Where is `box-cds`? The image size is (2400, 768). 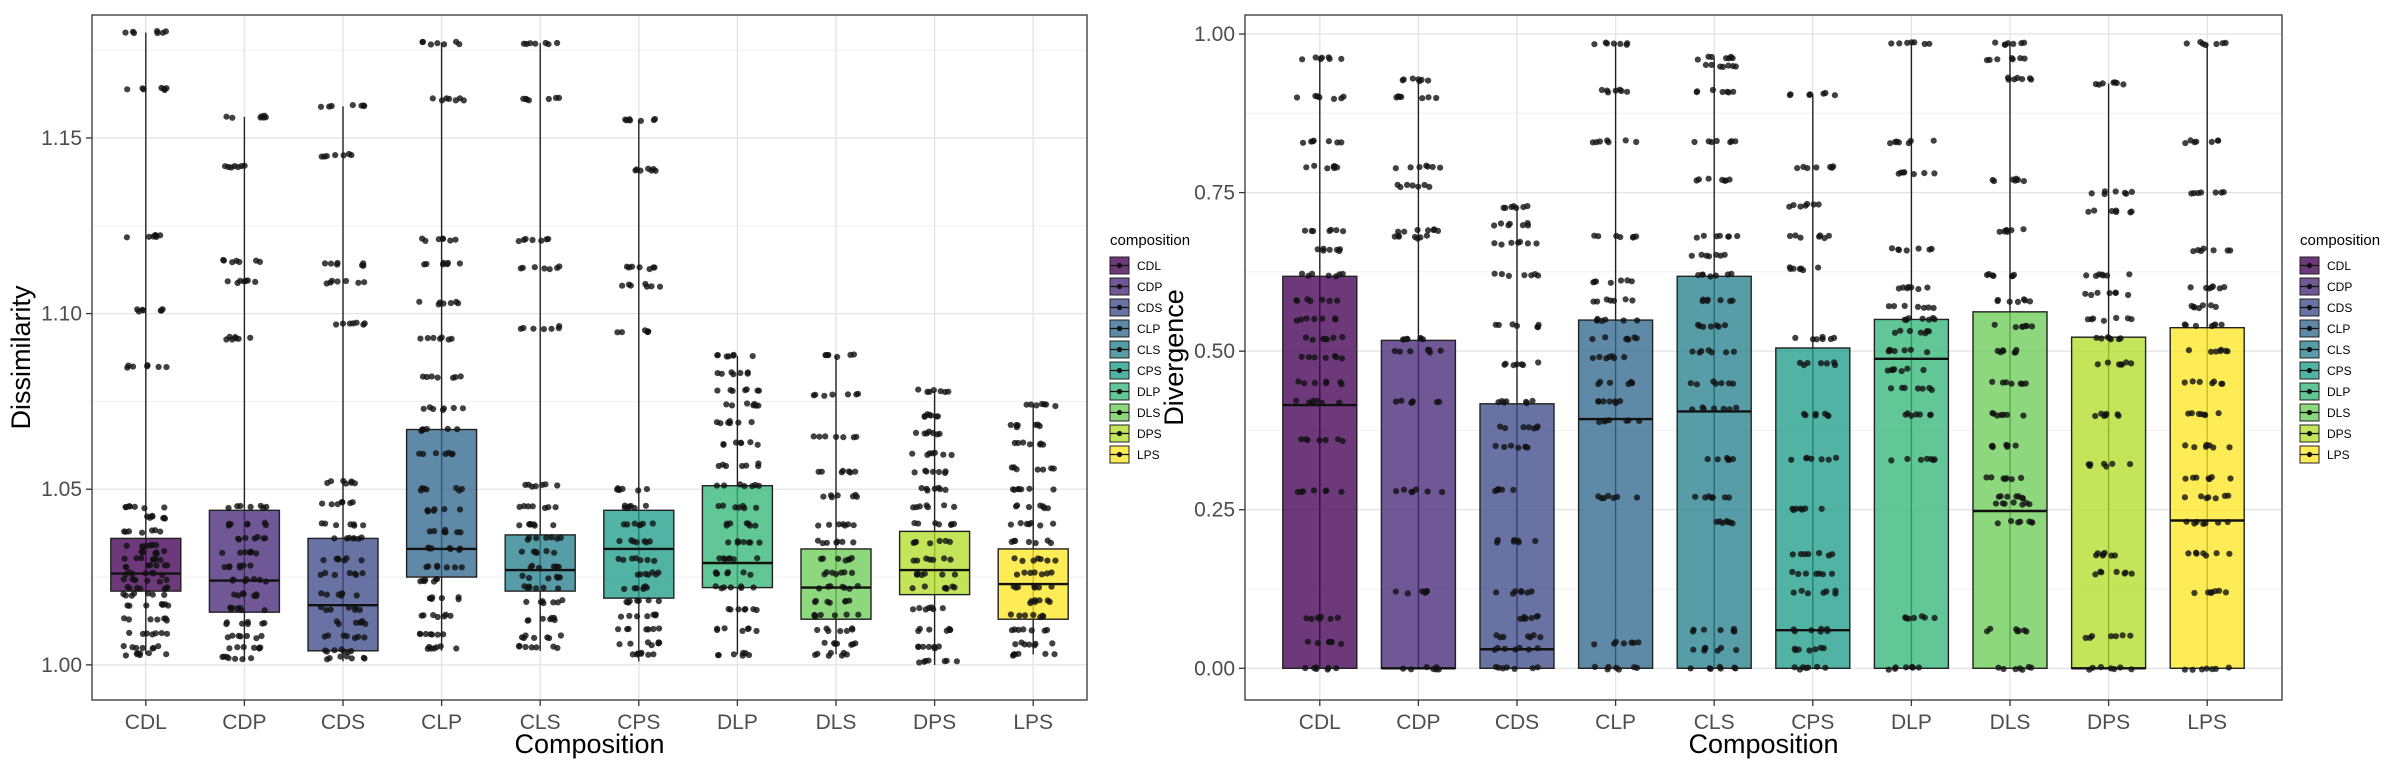
box-cds is located at coordinates (343, 382).